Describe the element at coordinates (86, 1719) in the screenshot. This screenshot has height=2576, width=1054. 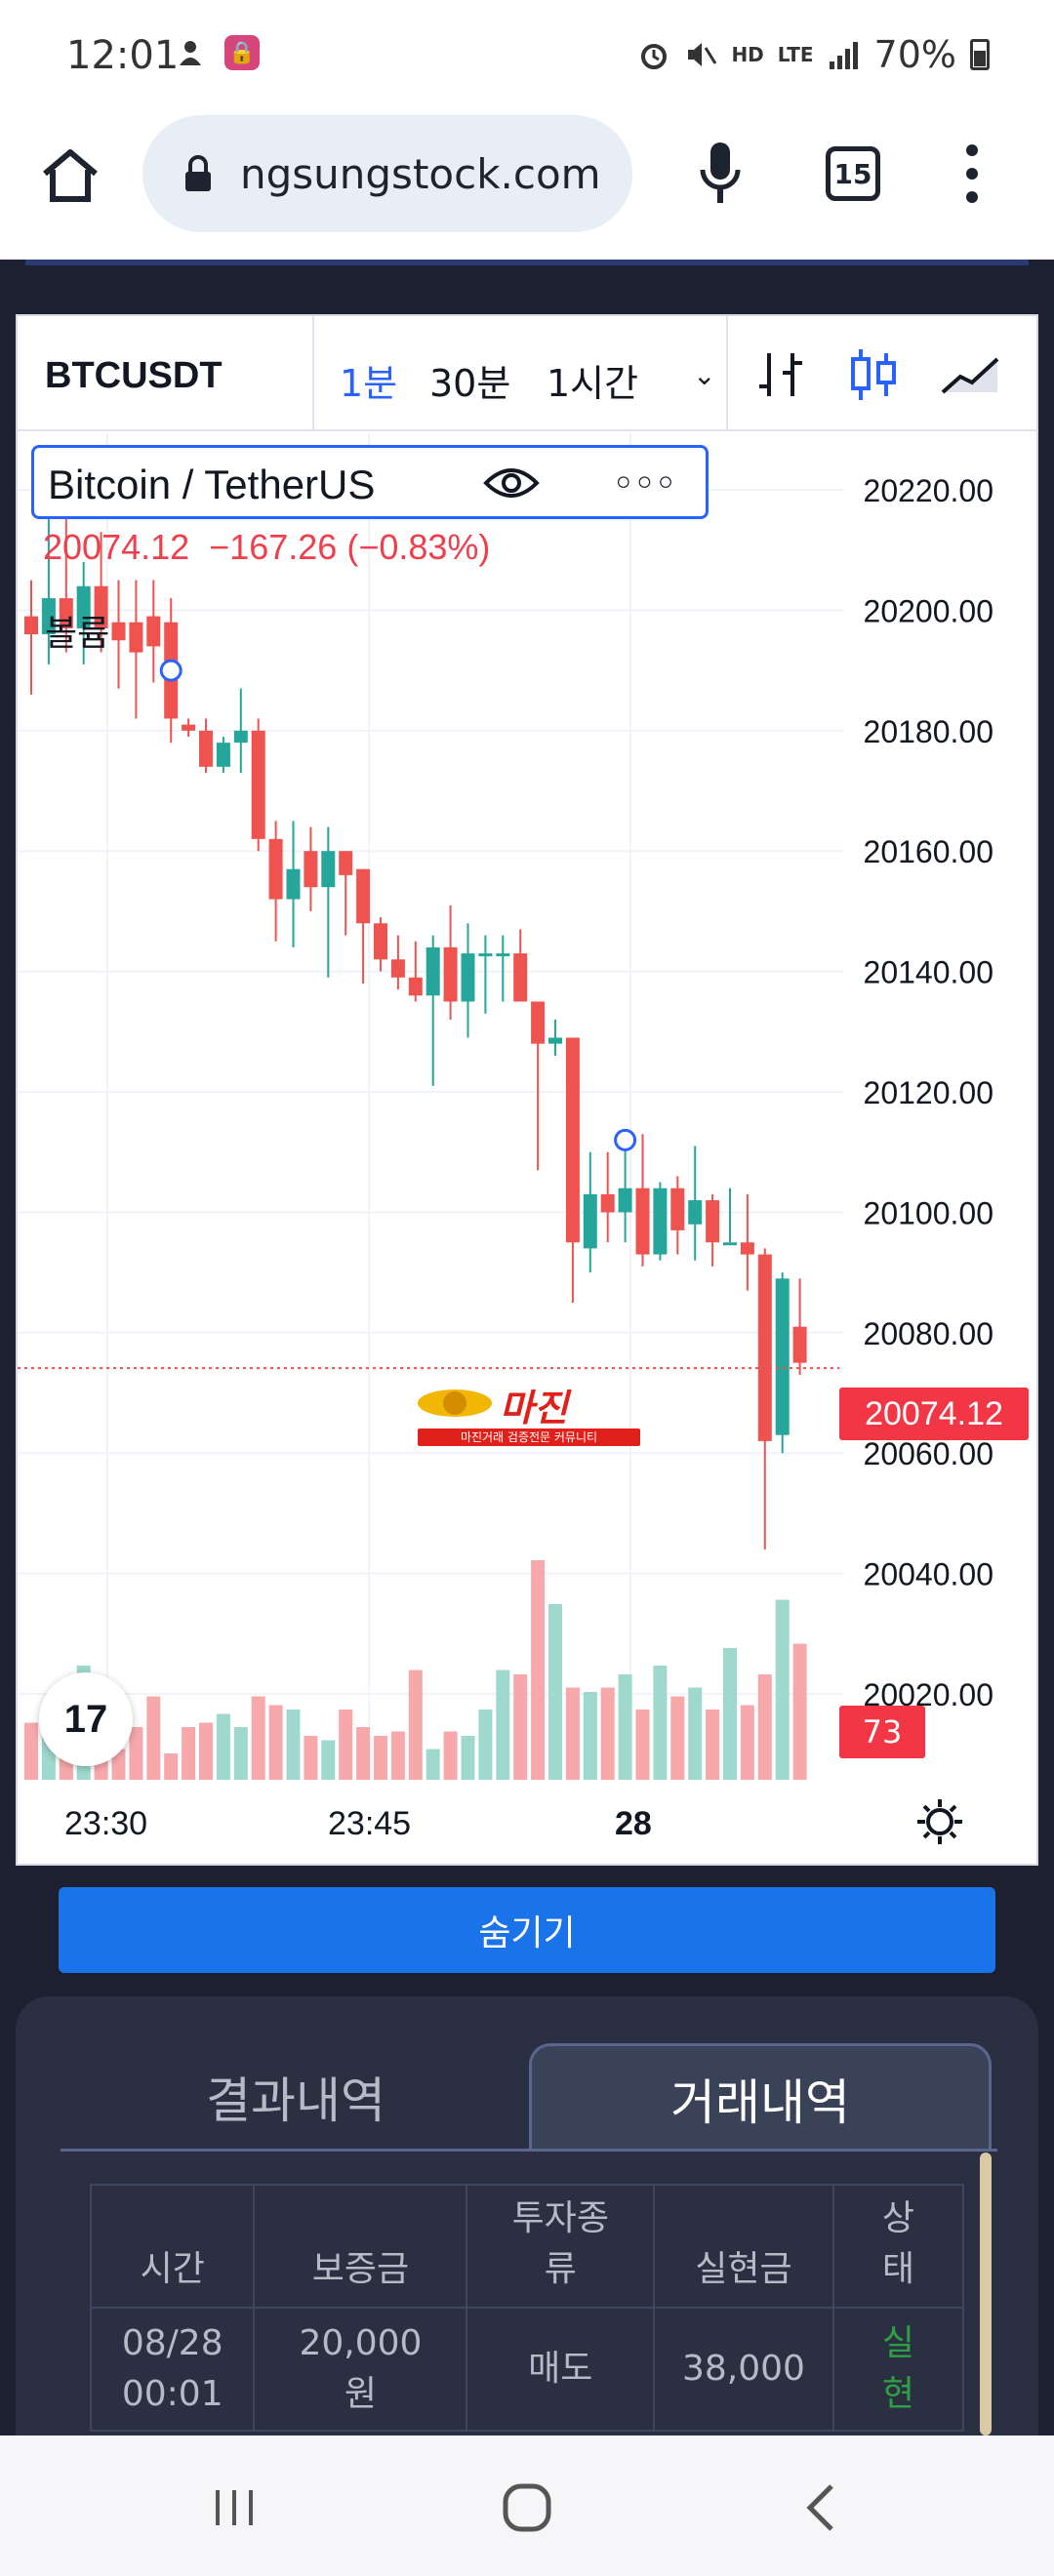
I see `tradingview-logo: 17` at that location.